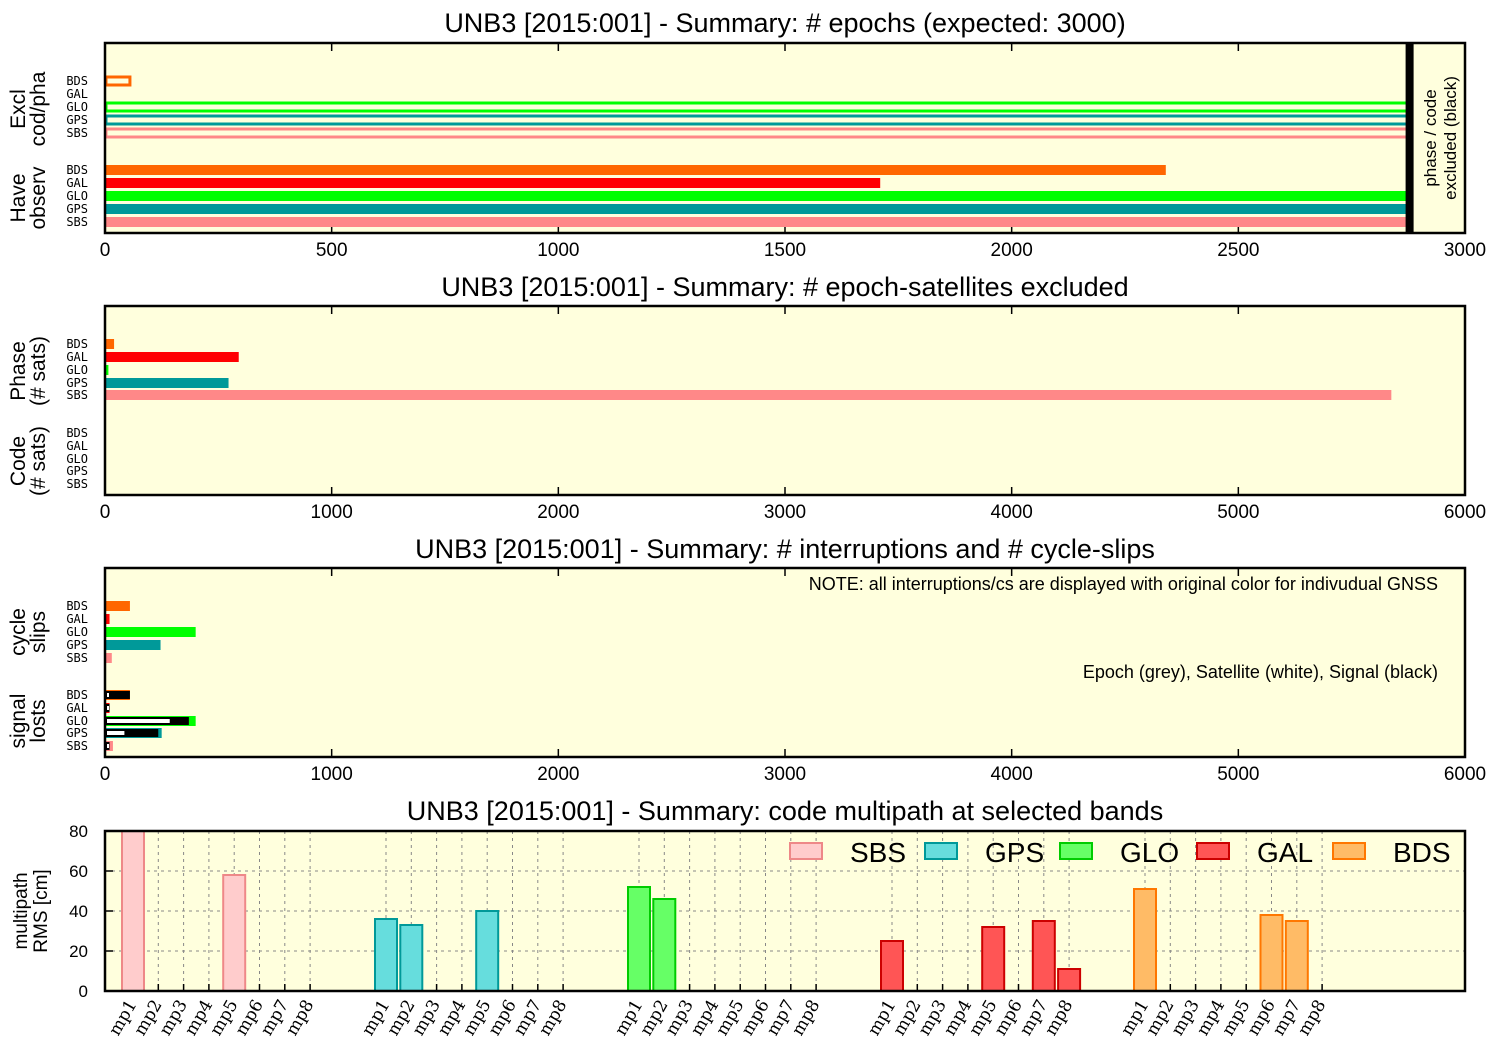 This screenshot has height=1050, width=1500. What do you see at coordinates (18, 461) in the screenshot?
I see `group-label-line: Code` at bounding box center [18, 461].